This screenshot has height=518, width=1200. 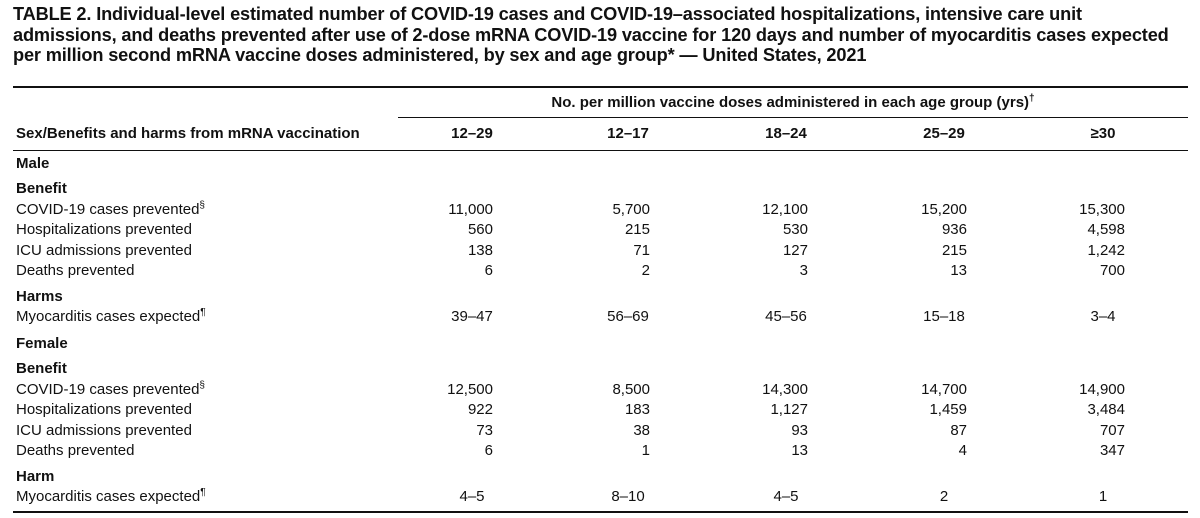 What do you see at coordinates (962, 450) in the screenshot?
I see `table-cell: 4` at bounding box center [962, 450].